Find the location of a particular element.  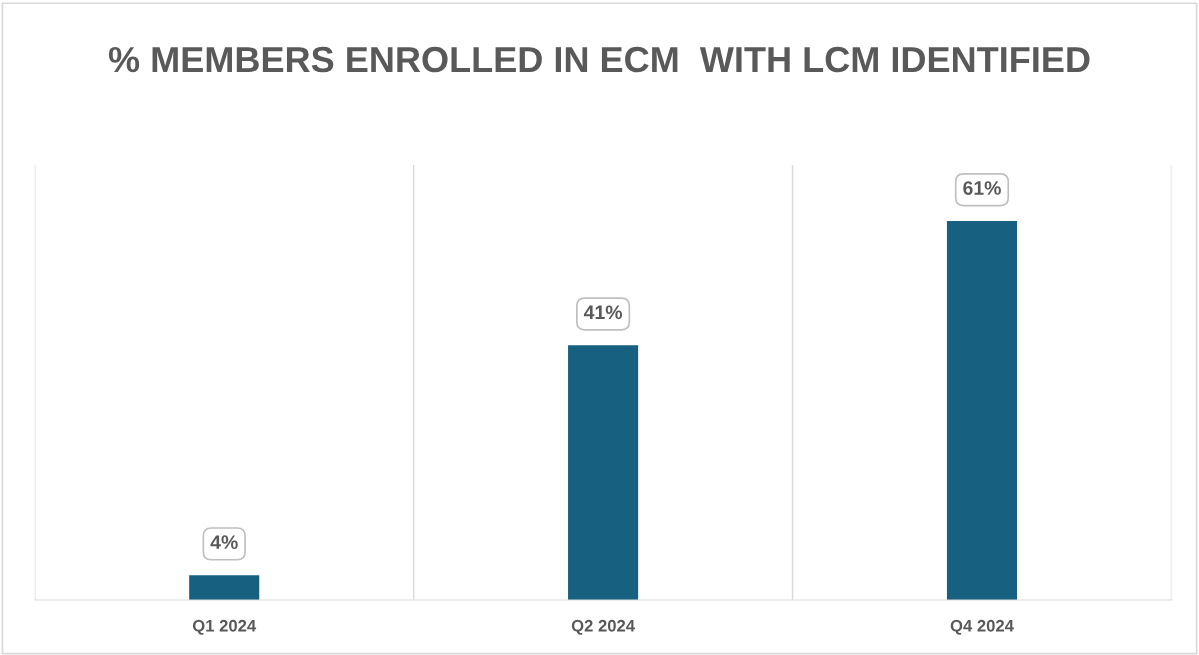

chart-title: % MEMBERS ENROLLED IN ECM WITH LCM IDENTIFIED is located at coordinates (599, 59).